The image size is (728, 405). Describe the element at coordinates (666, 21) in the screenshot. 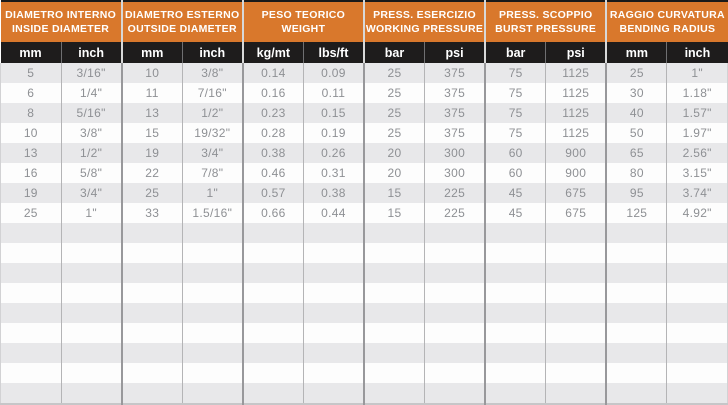

I see `group-header-bending-radius: RAGGIO CURVATURA BENDING RADIUS` at that location.